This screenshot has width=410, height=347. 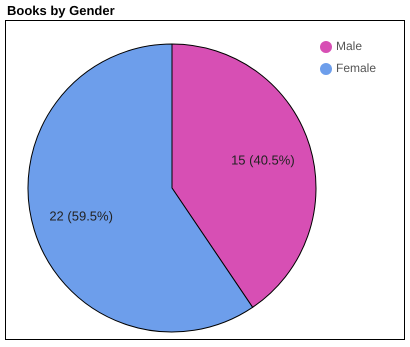 I want to click on chart-title: Books by Gender, so click(x=61, y=10).